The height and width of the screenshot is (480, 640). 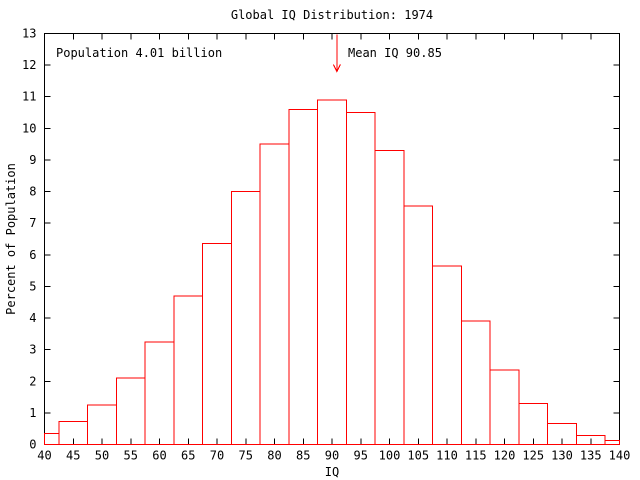 I want to click on y-tick-label: 6, so click(x=32, y=255).